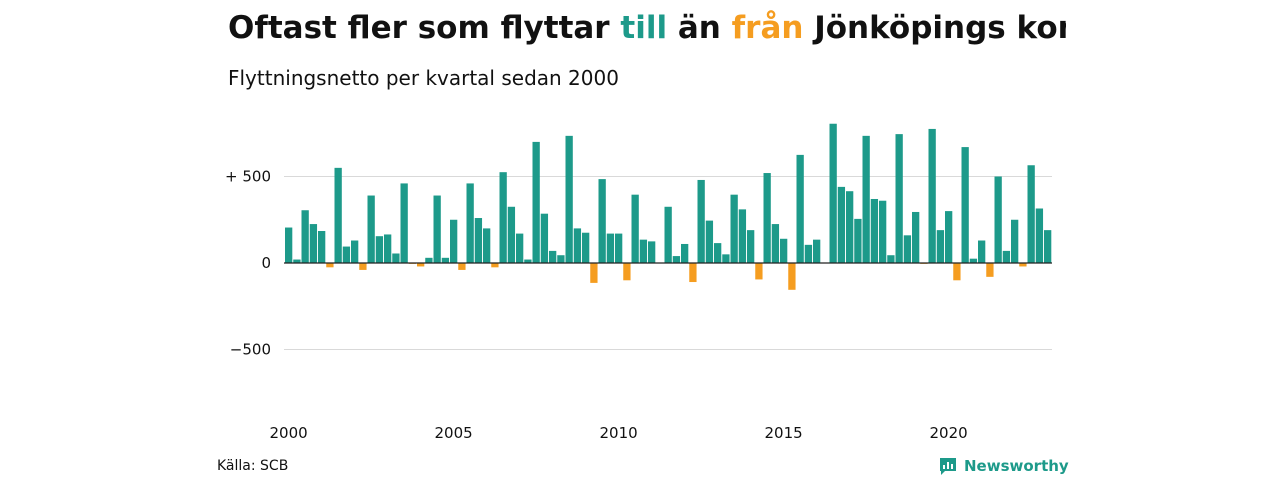 This screenshot has height=480, width=1280. What do you see at coordinates (644, 28) in the screenshot?
I see `title-highlight-till: till` at bounding box center [644, 28].